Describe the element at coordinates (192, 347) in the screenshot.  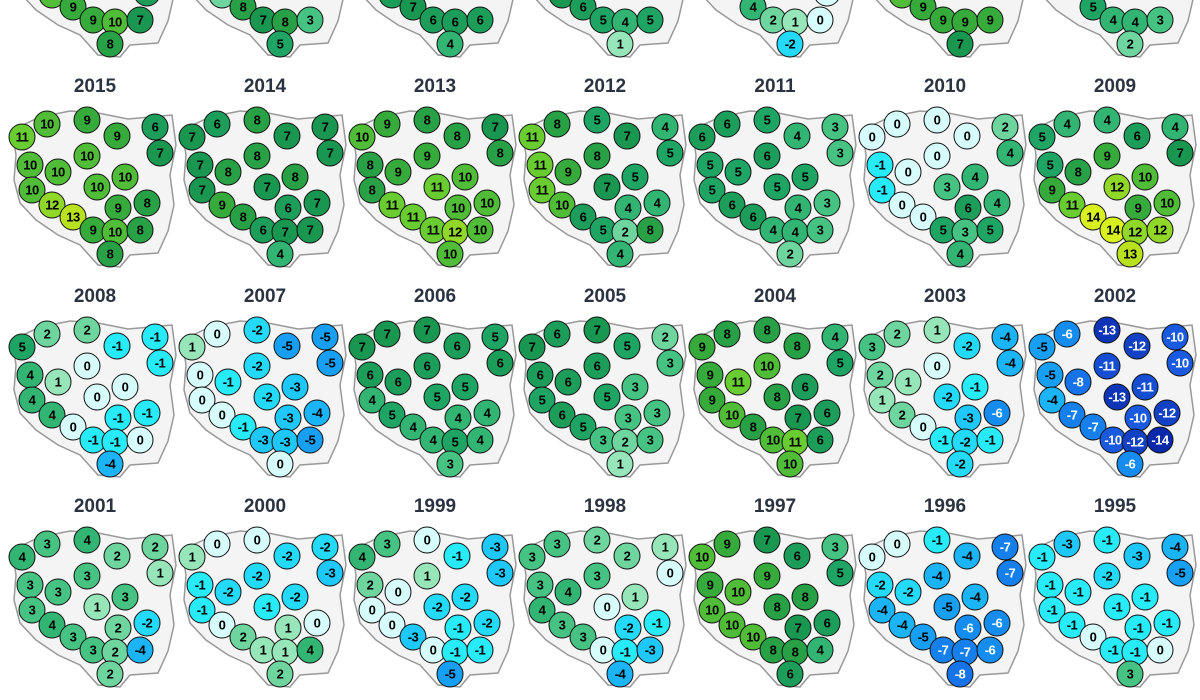
I see `station-value: 1` at that location.